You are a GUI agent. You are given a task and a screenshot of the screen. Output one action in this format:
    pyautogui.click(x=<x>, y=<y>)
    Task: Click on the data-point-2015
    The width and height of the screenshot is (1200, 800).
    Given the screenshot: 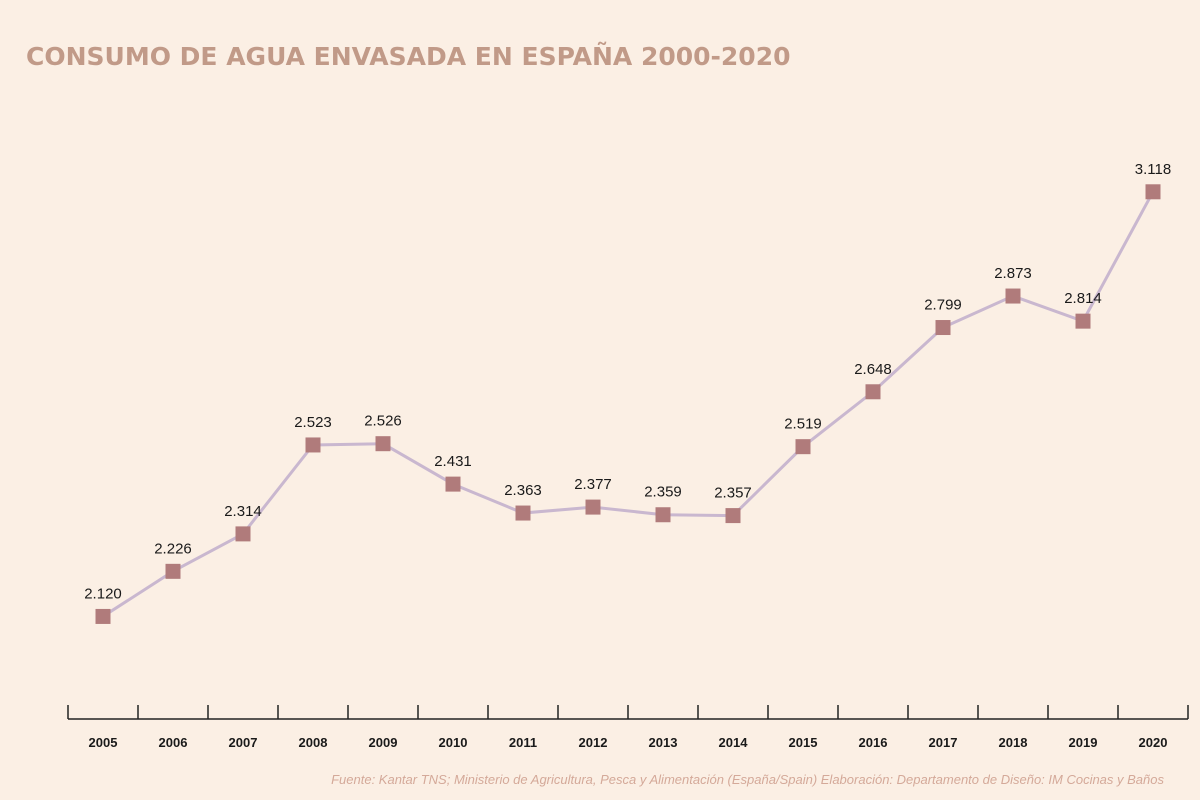 What is the action you would take?
    pyautogui.click(x=803, y=447)
    